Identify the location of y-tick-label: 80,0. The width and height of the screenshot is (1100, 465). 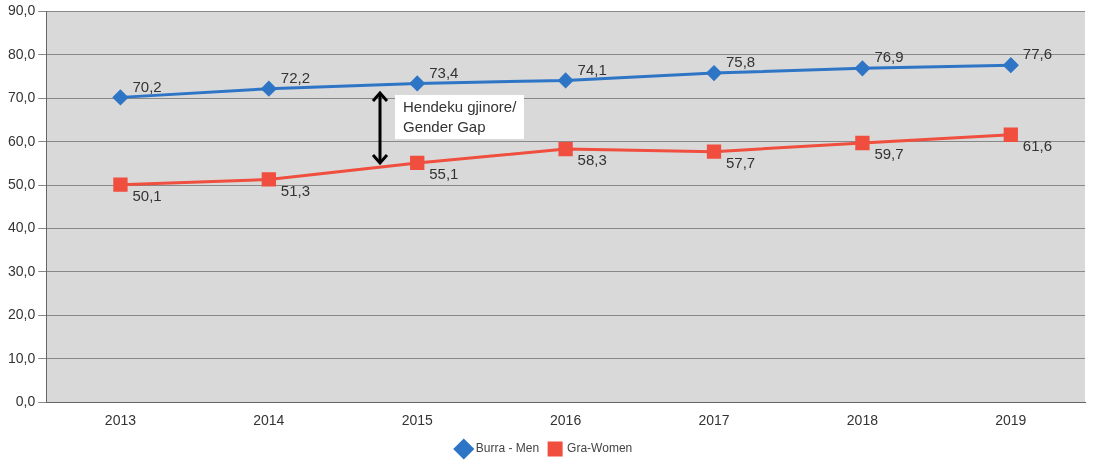
(22, 53).